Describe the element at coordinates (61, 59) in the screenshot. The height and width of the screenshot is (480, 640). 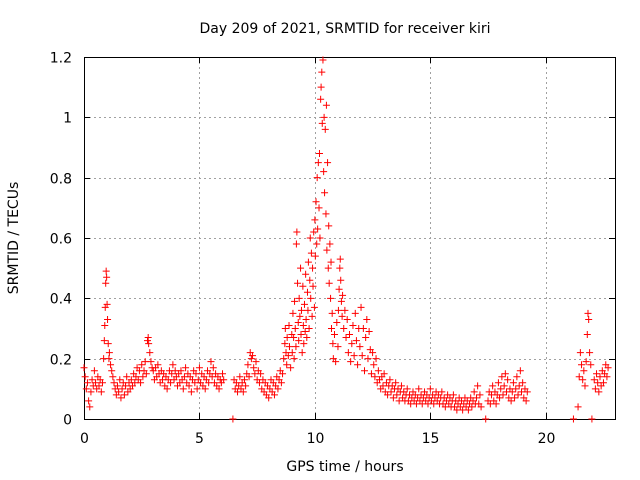
I see `y-tick-label: 1.2` at that location.